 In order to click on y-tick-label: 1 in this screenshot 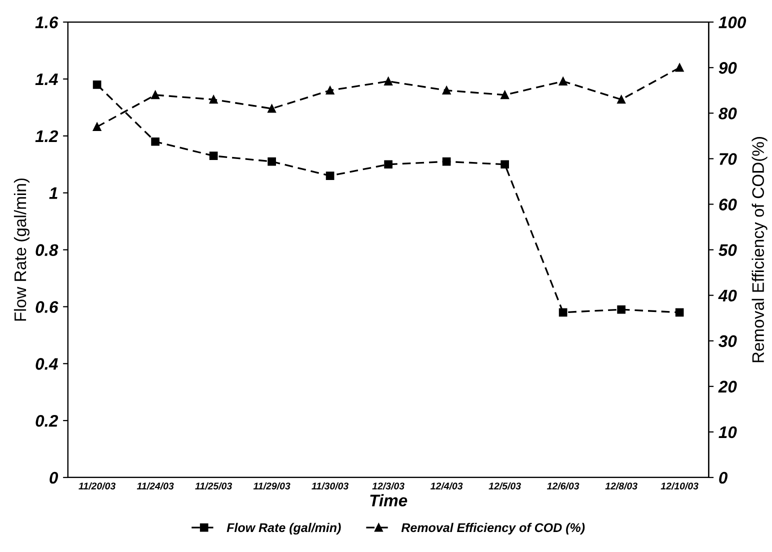, I will do `click(53, 193)`.